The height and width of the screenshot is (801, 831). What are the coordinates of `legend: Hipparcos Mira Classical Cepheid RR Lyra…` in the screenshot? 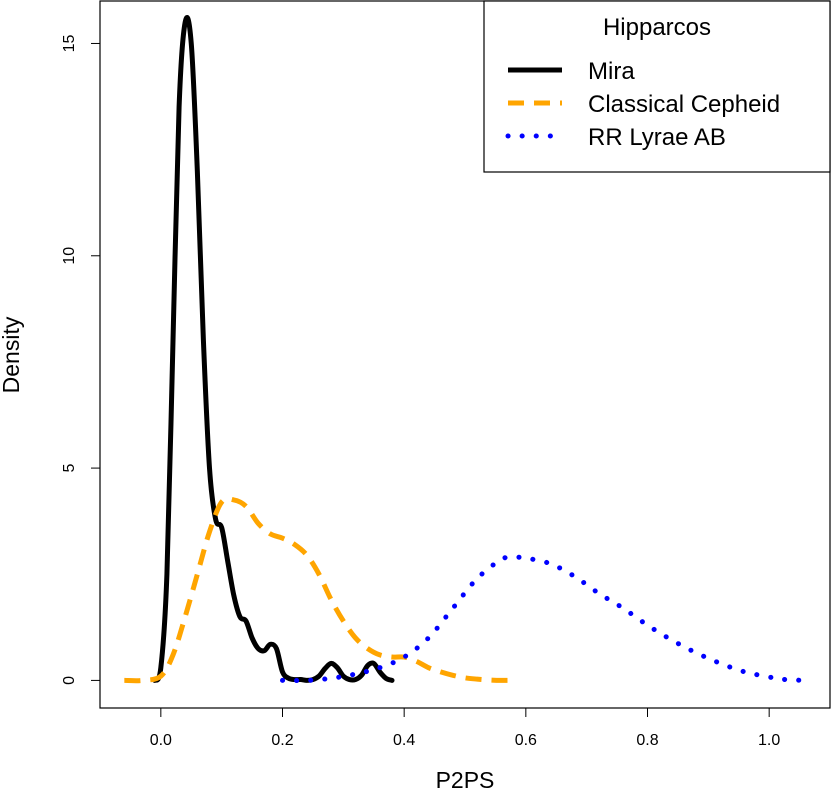 It's located at (657, 86).